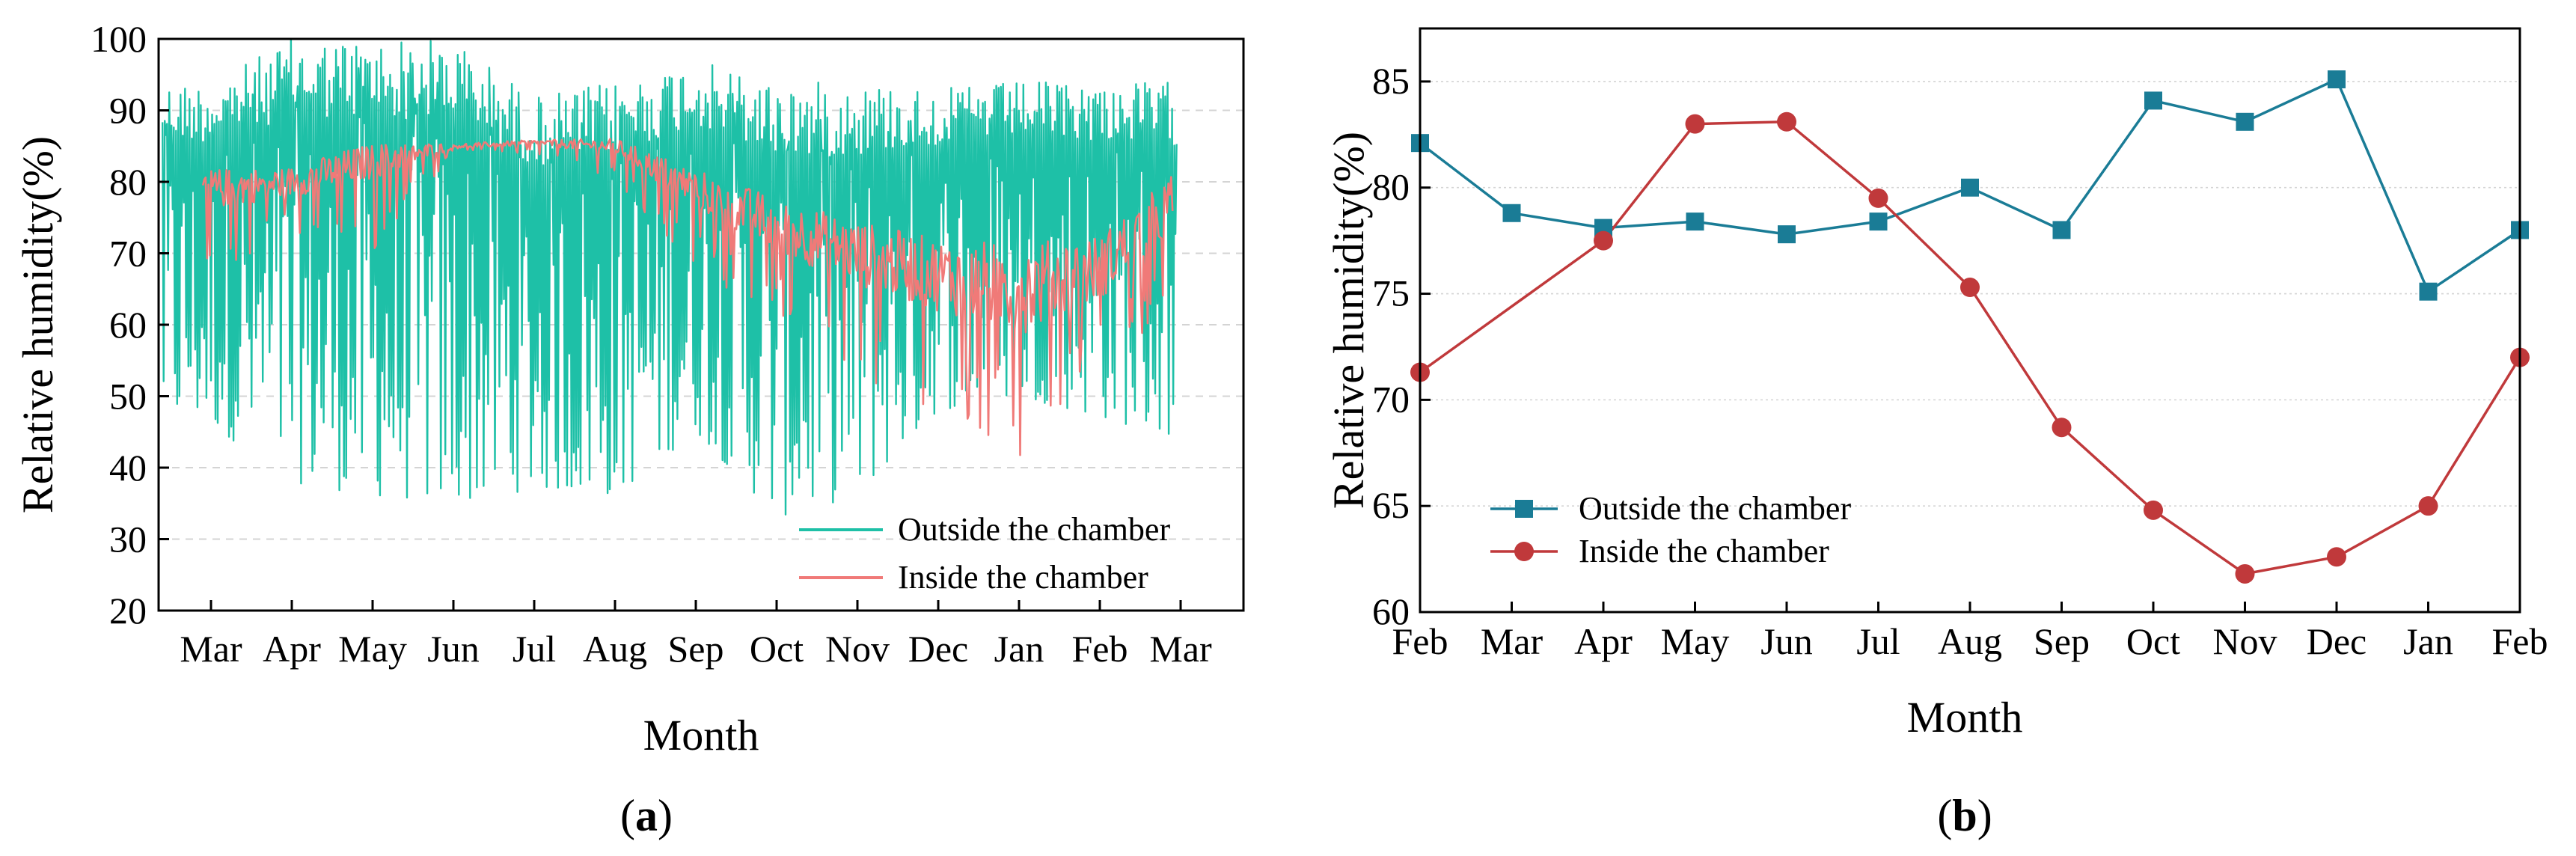 This screenshot has width=2576, height=856. I want to click on chart-b-y-tick-label: 60, so click(1391, 611).